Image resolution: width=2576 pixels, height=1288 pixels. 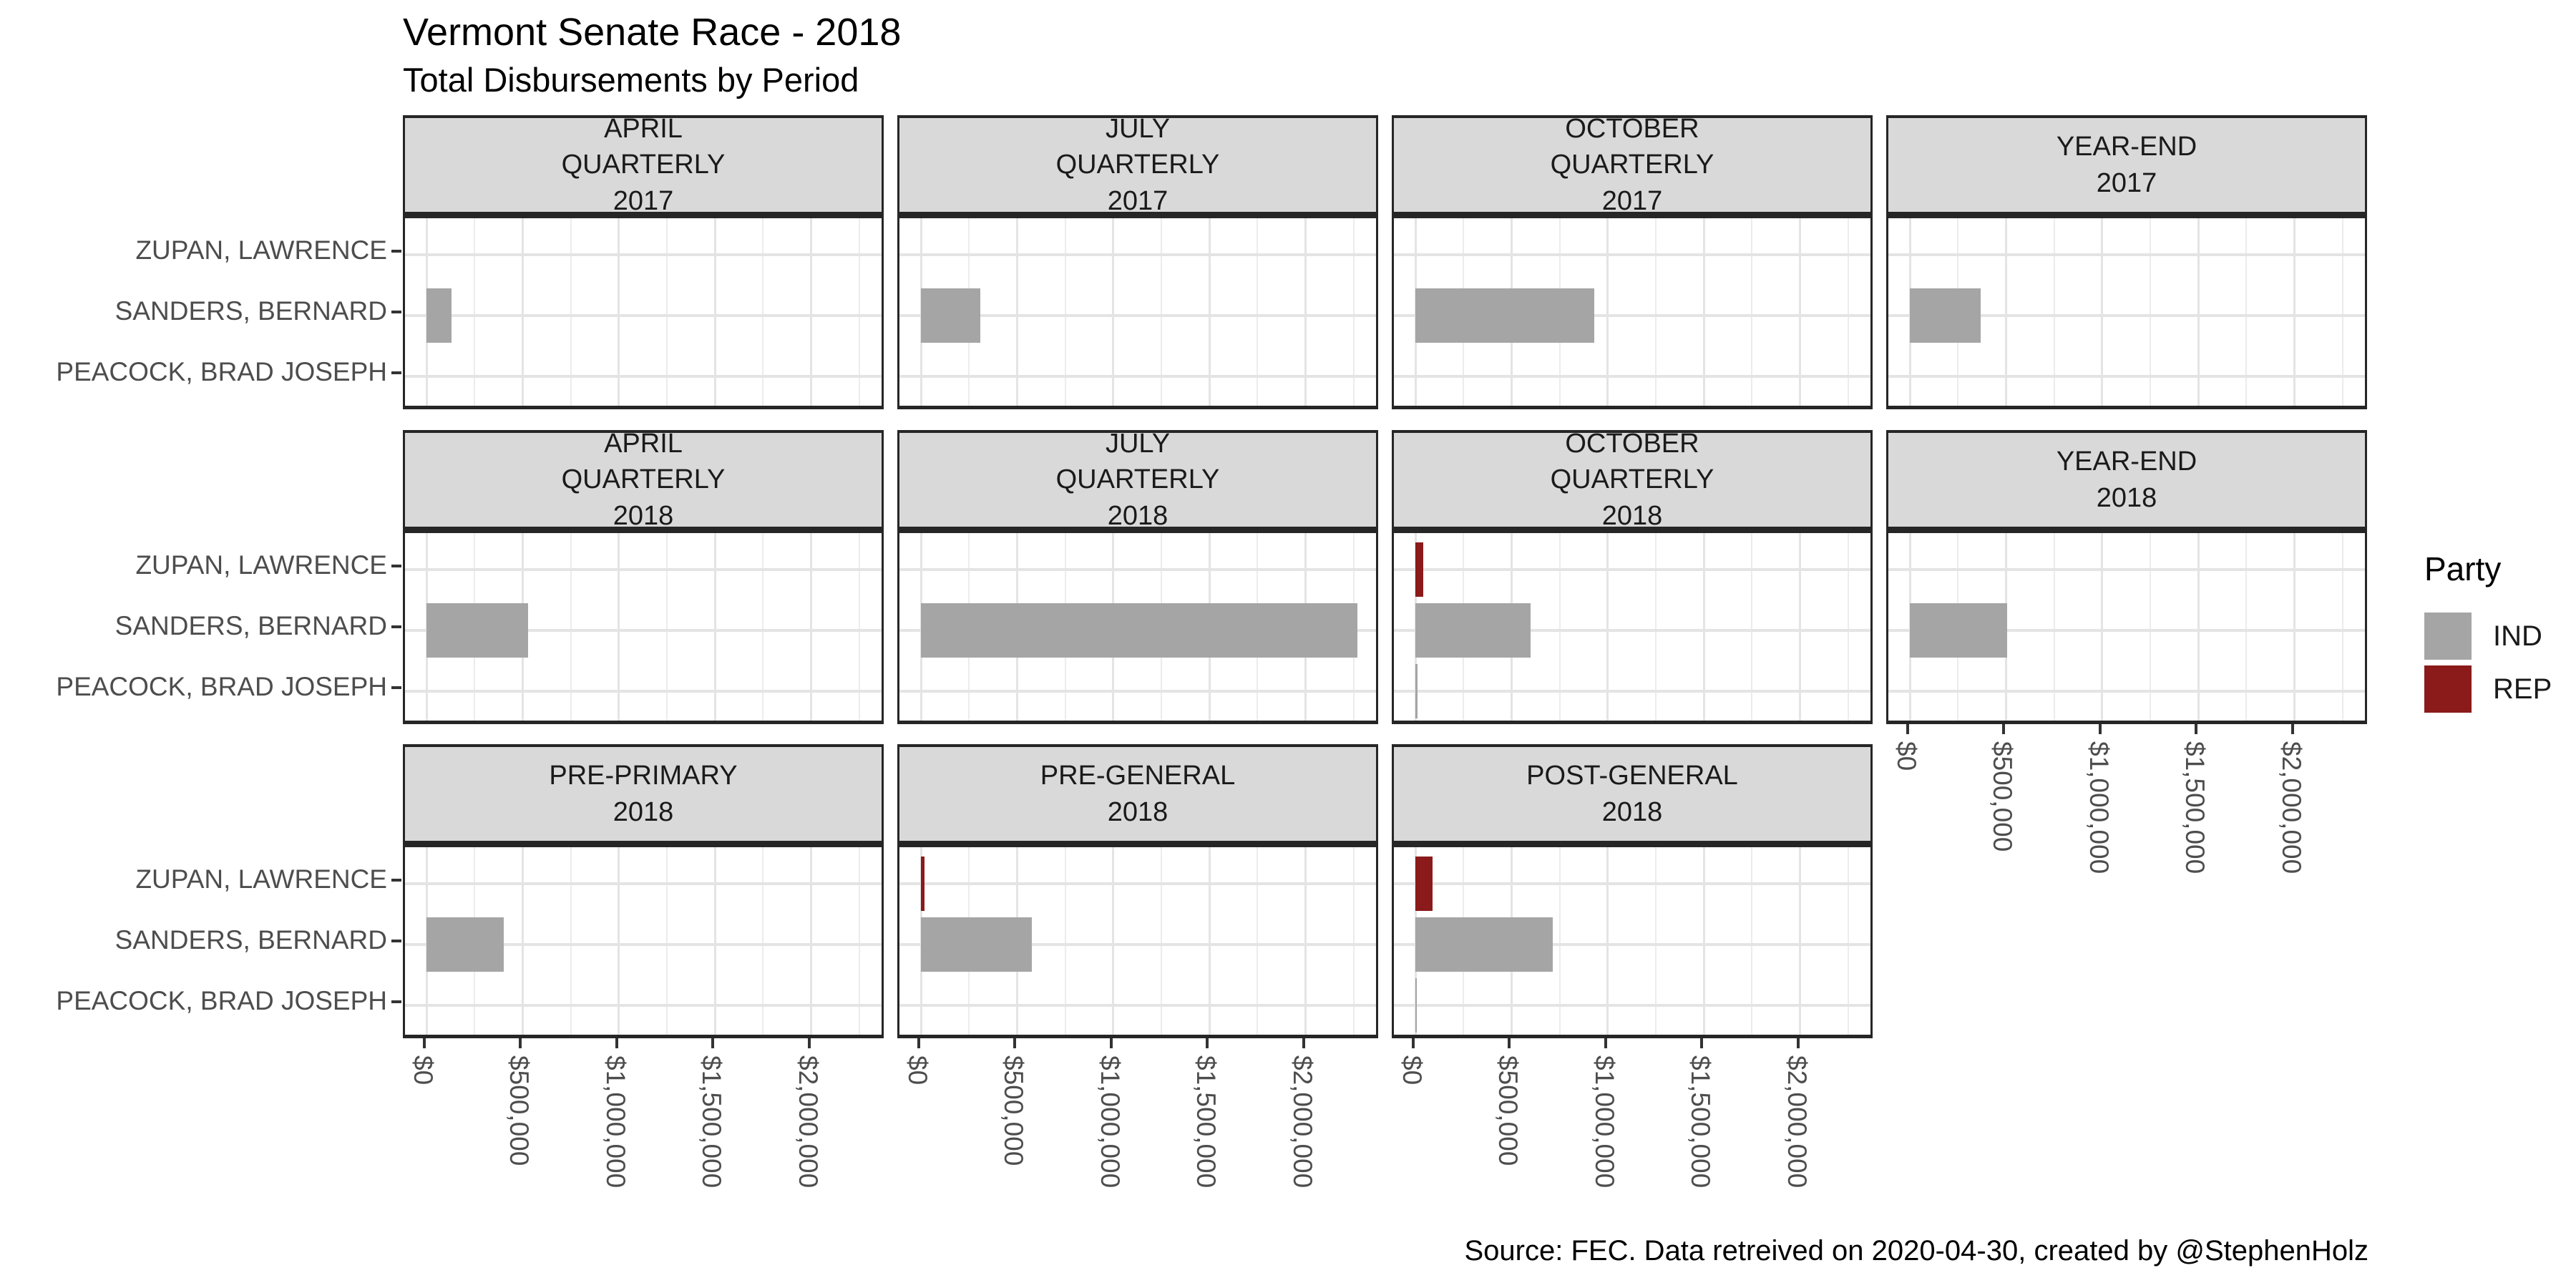 I want to click on legend-swatch-rep-icon, so click(x=2448, y=689).